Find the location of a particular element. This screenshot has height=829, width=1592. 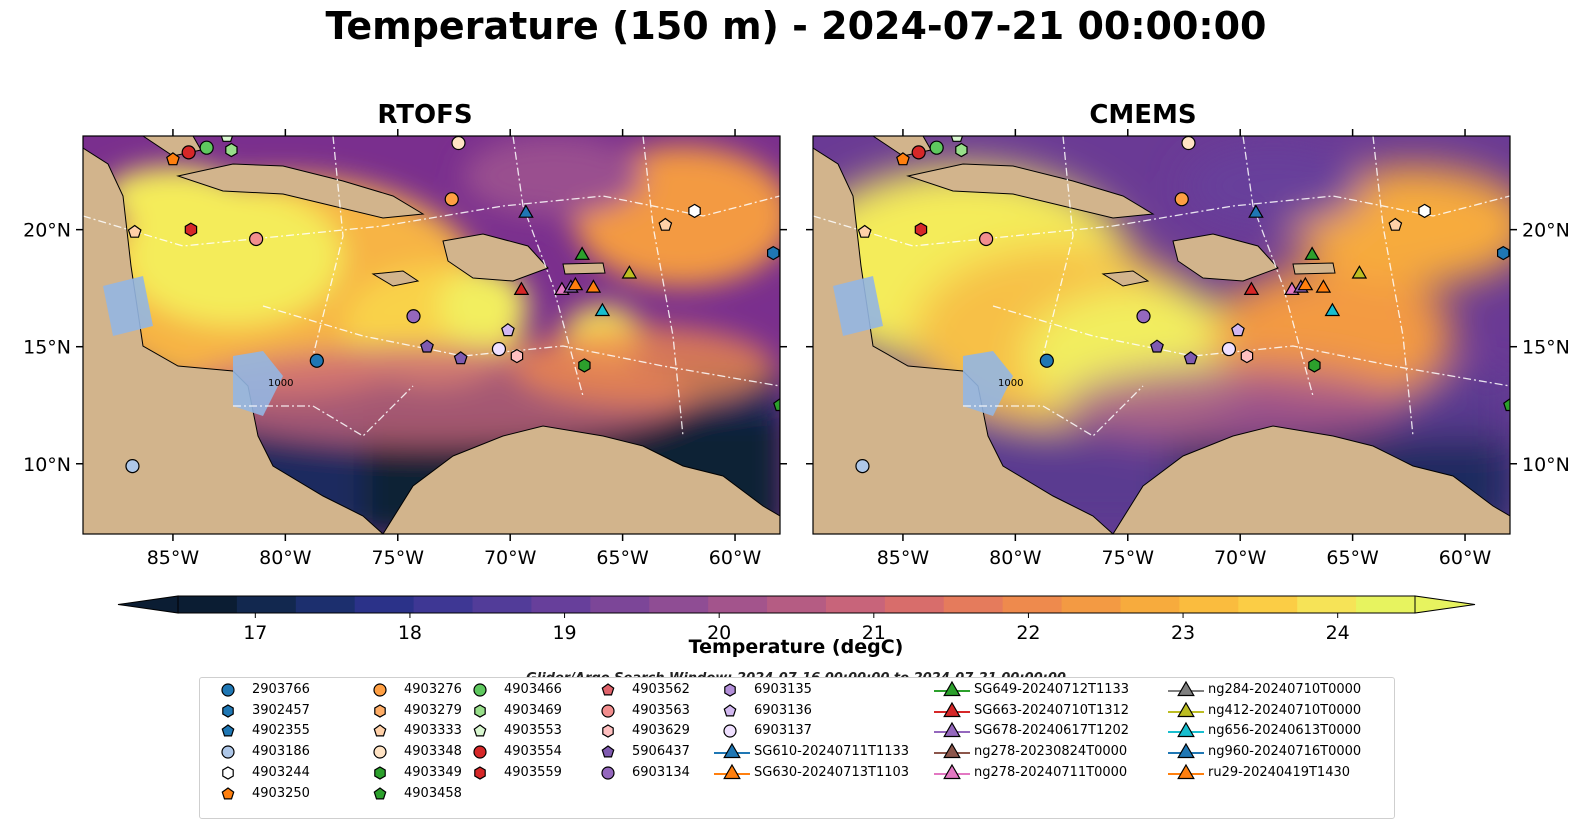

legend-label: 6903134 is located at coordinates (661, 772).